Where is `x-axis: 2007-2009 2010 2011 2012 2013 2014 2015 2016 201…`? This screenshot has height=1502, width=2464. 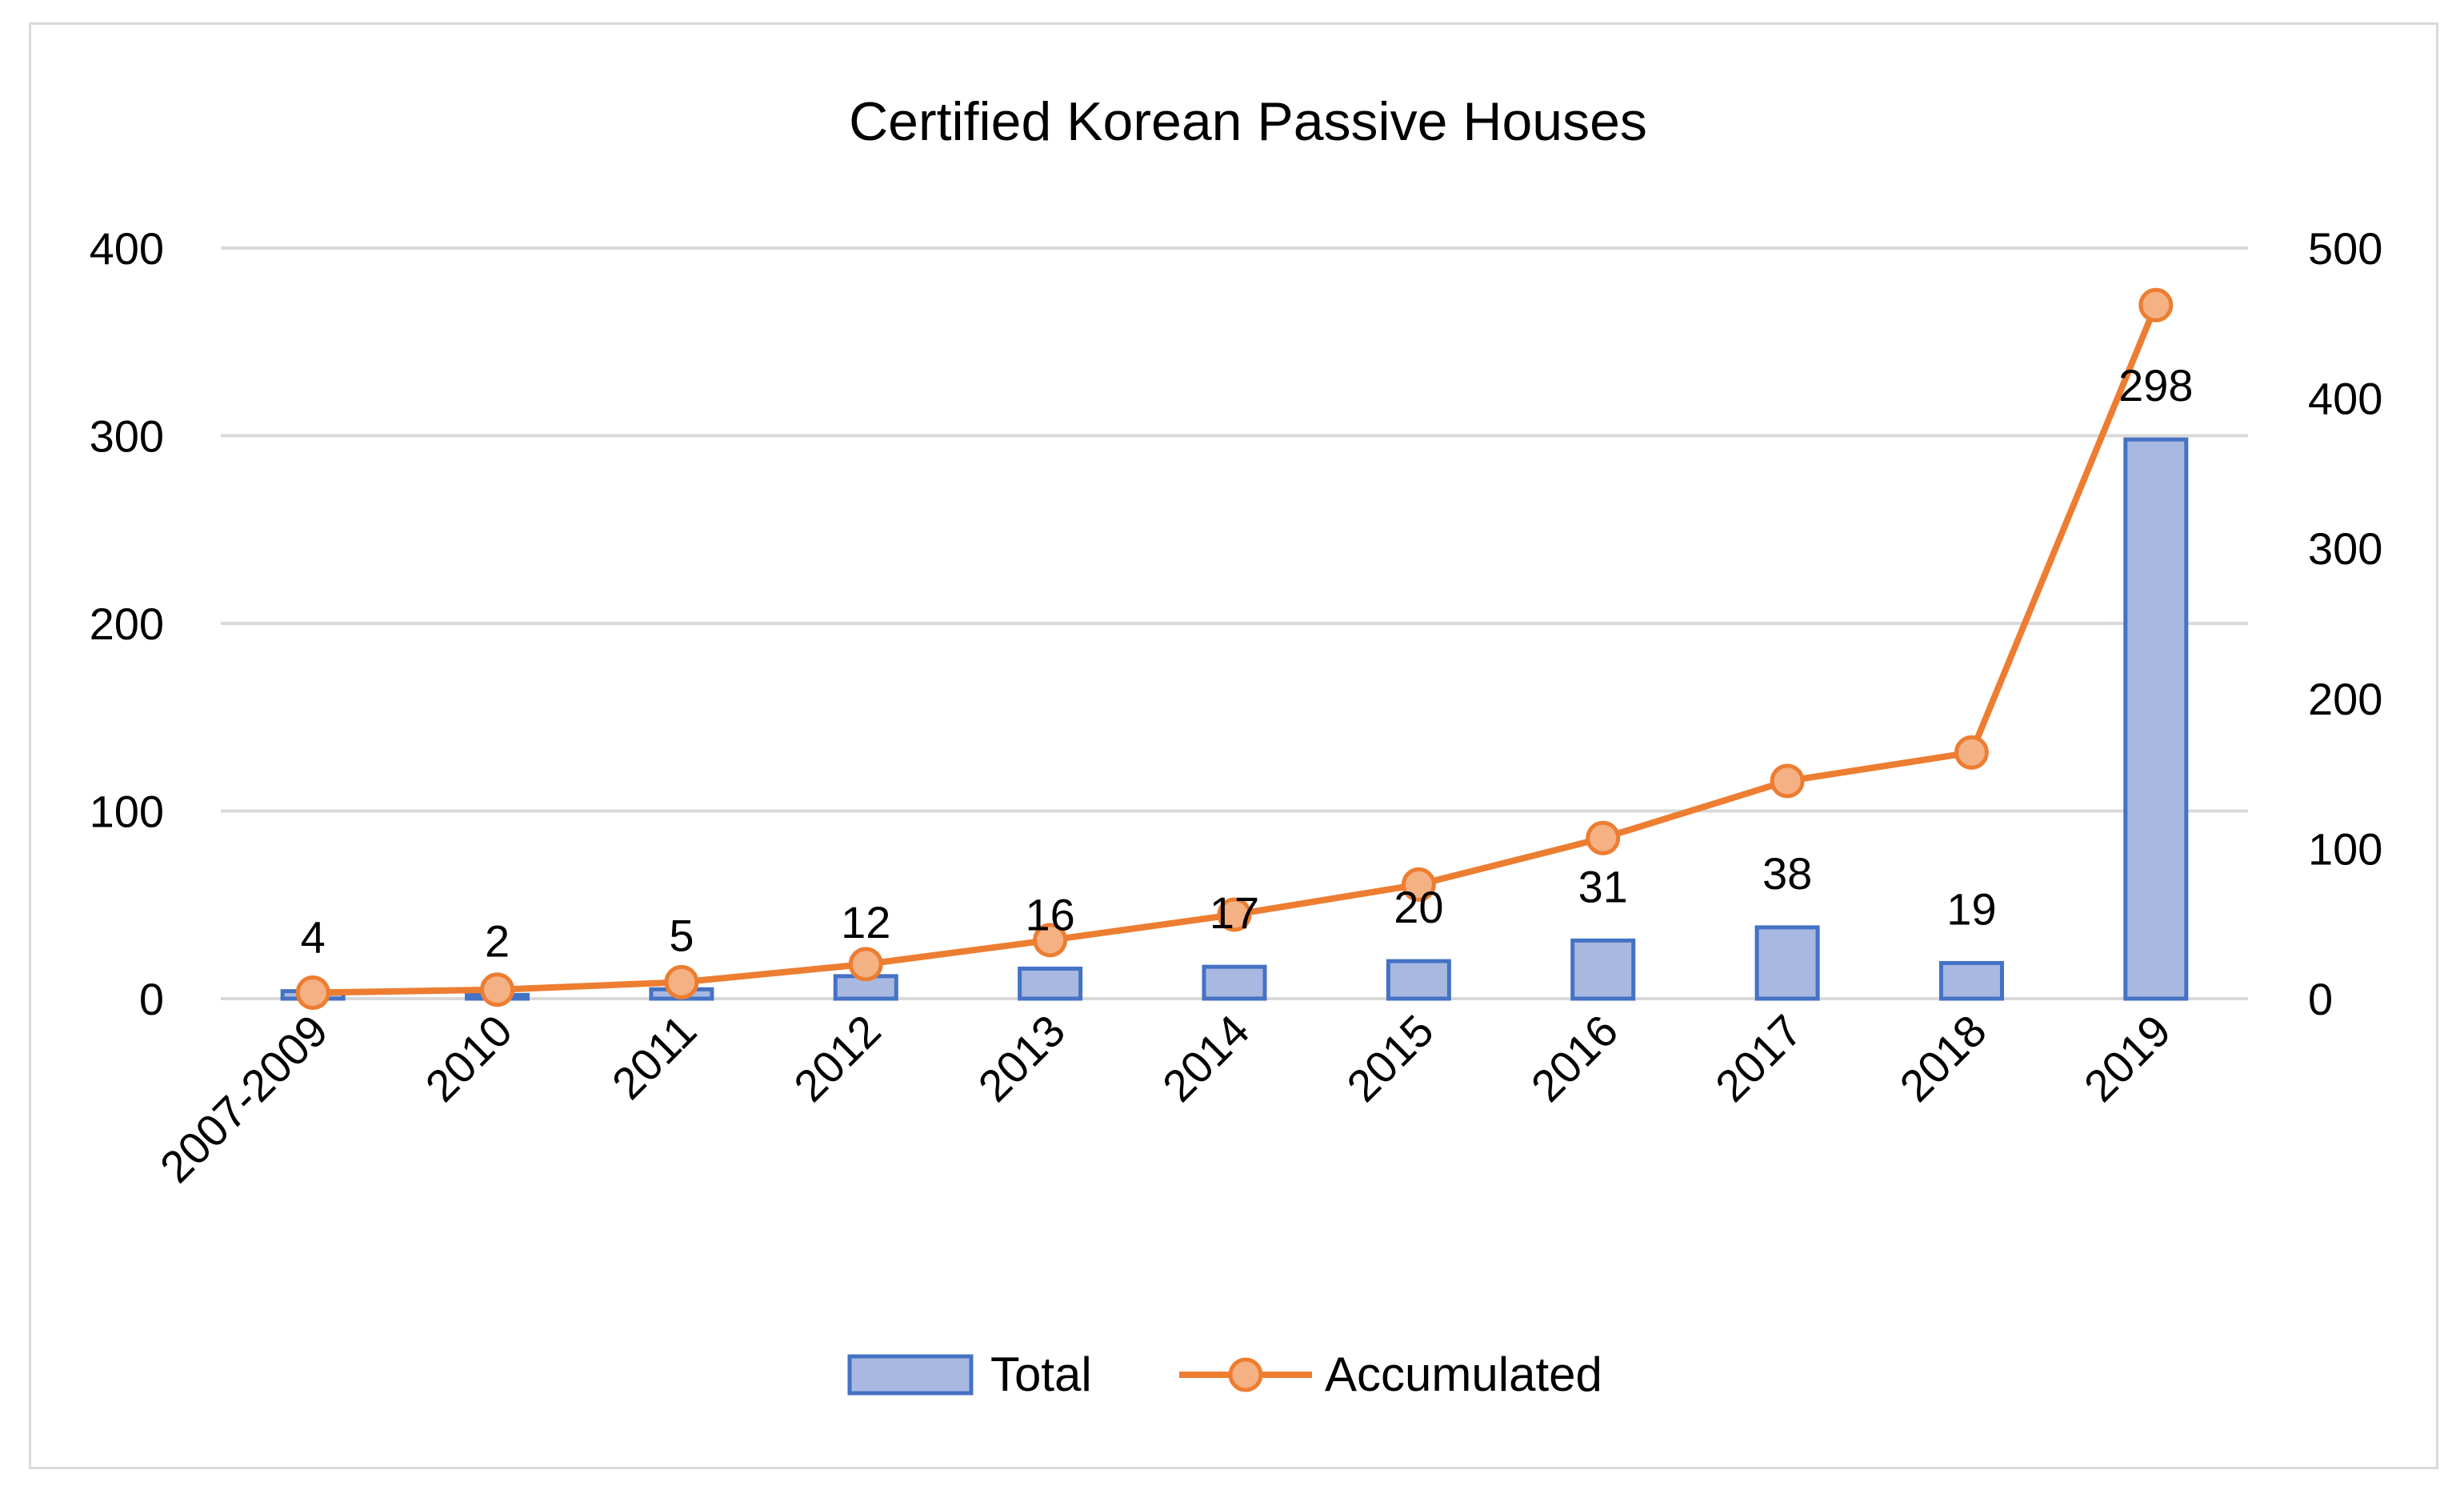
x-axis: 2007-2009 2010 2011 2012 2013 2014 2015 2016 201… is located at coordinates (1165, 1098).